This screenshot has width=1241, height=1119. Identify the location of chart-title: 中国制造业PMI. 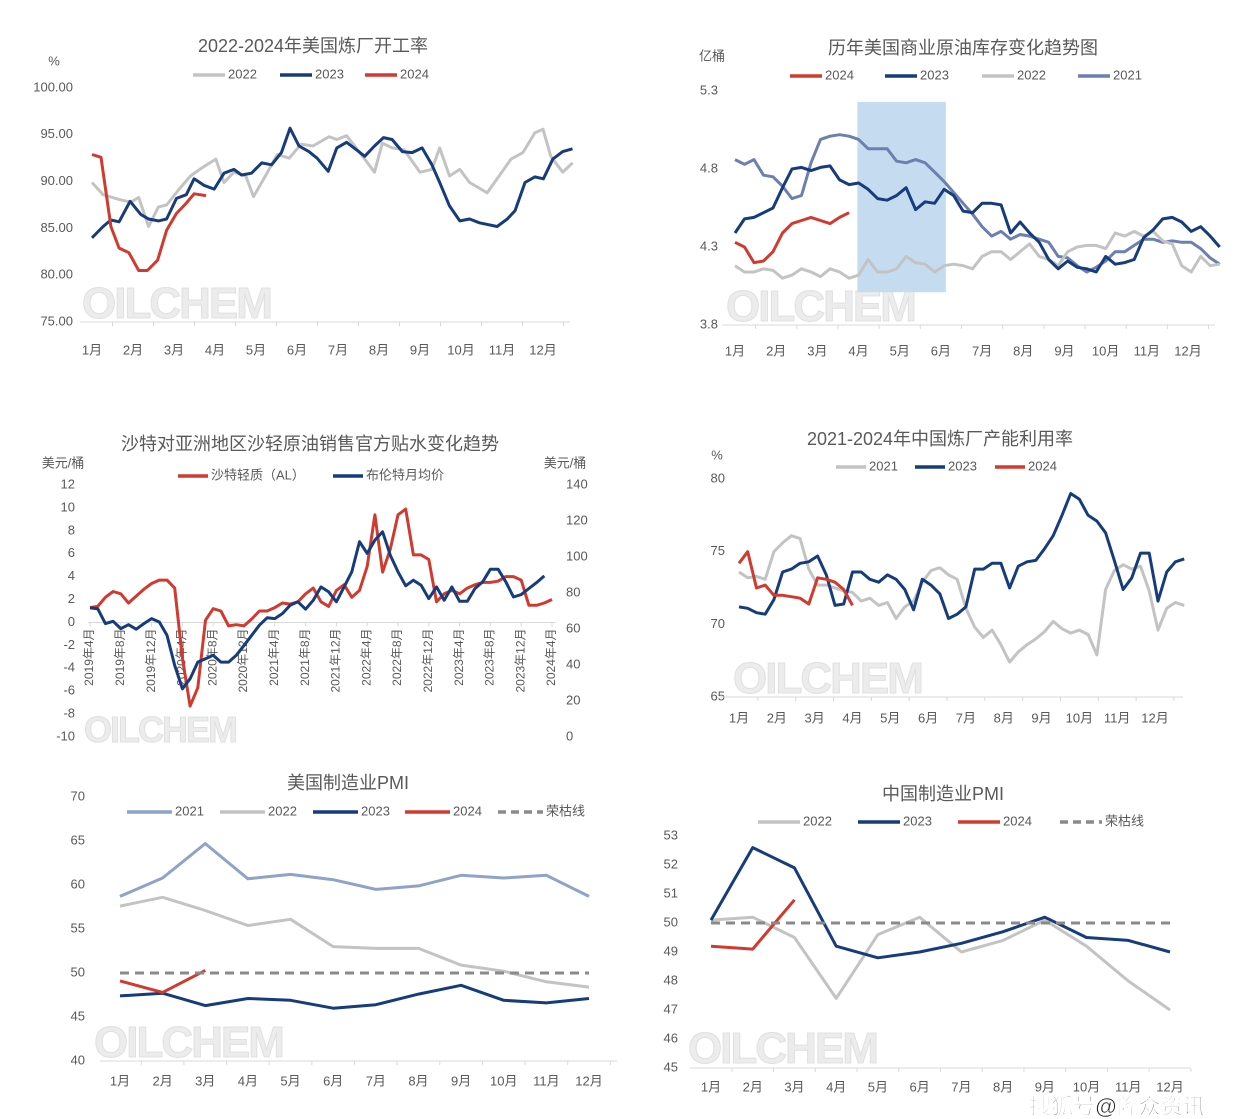
(943, 794).